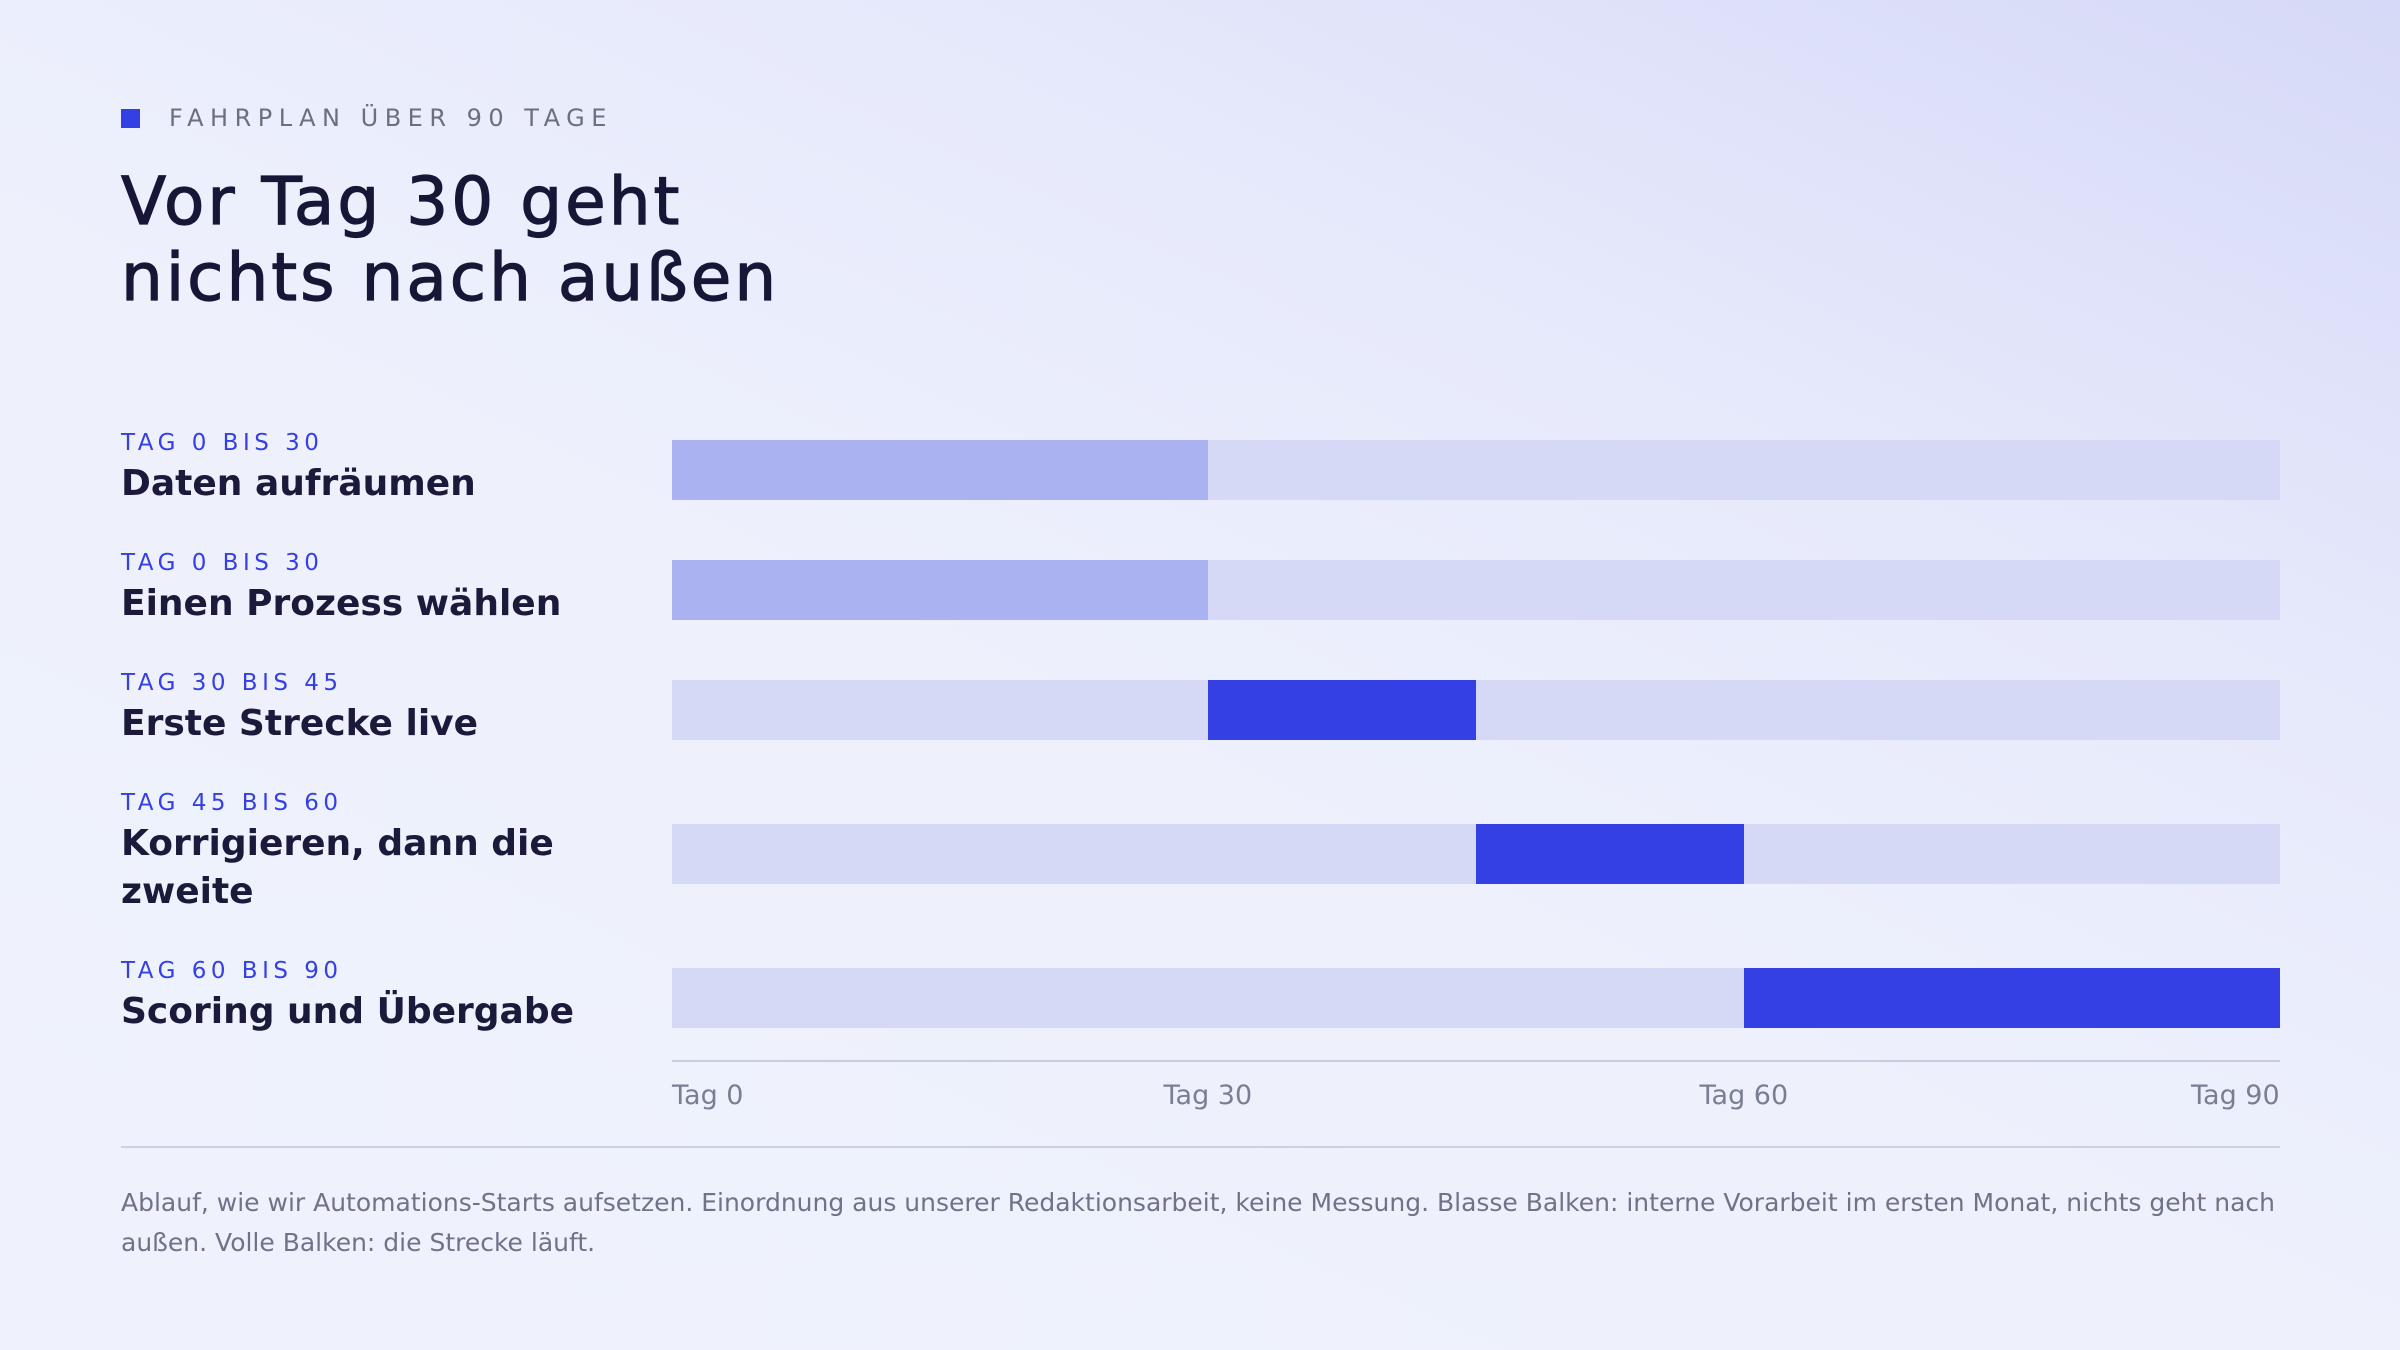 The width and height of the screenshot is (2400, 1350). What do you see at coordinates (2235, 1095) in the screenshot?
I see `x-tick-label: Tag 90` at bounding box center [2235, 1095].